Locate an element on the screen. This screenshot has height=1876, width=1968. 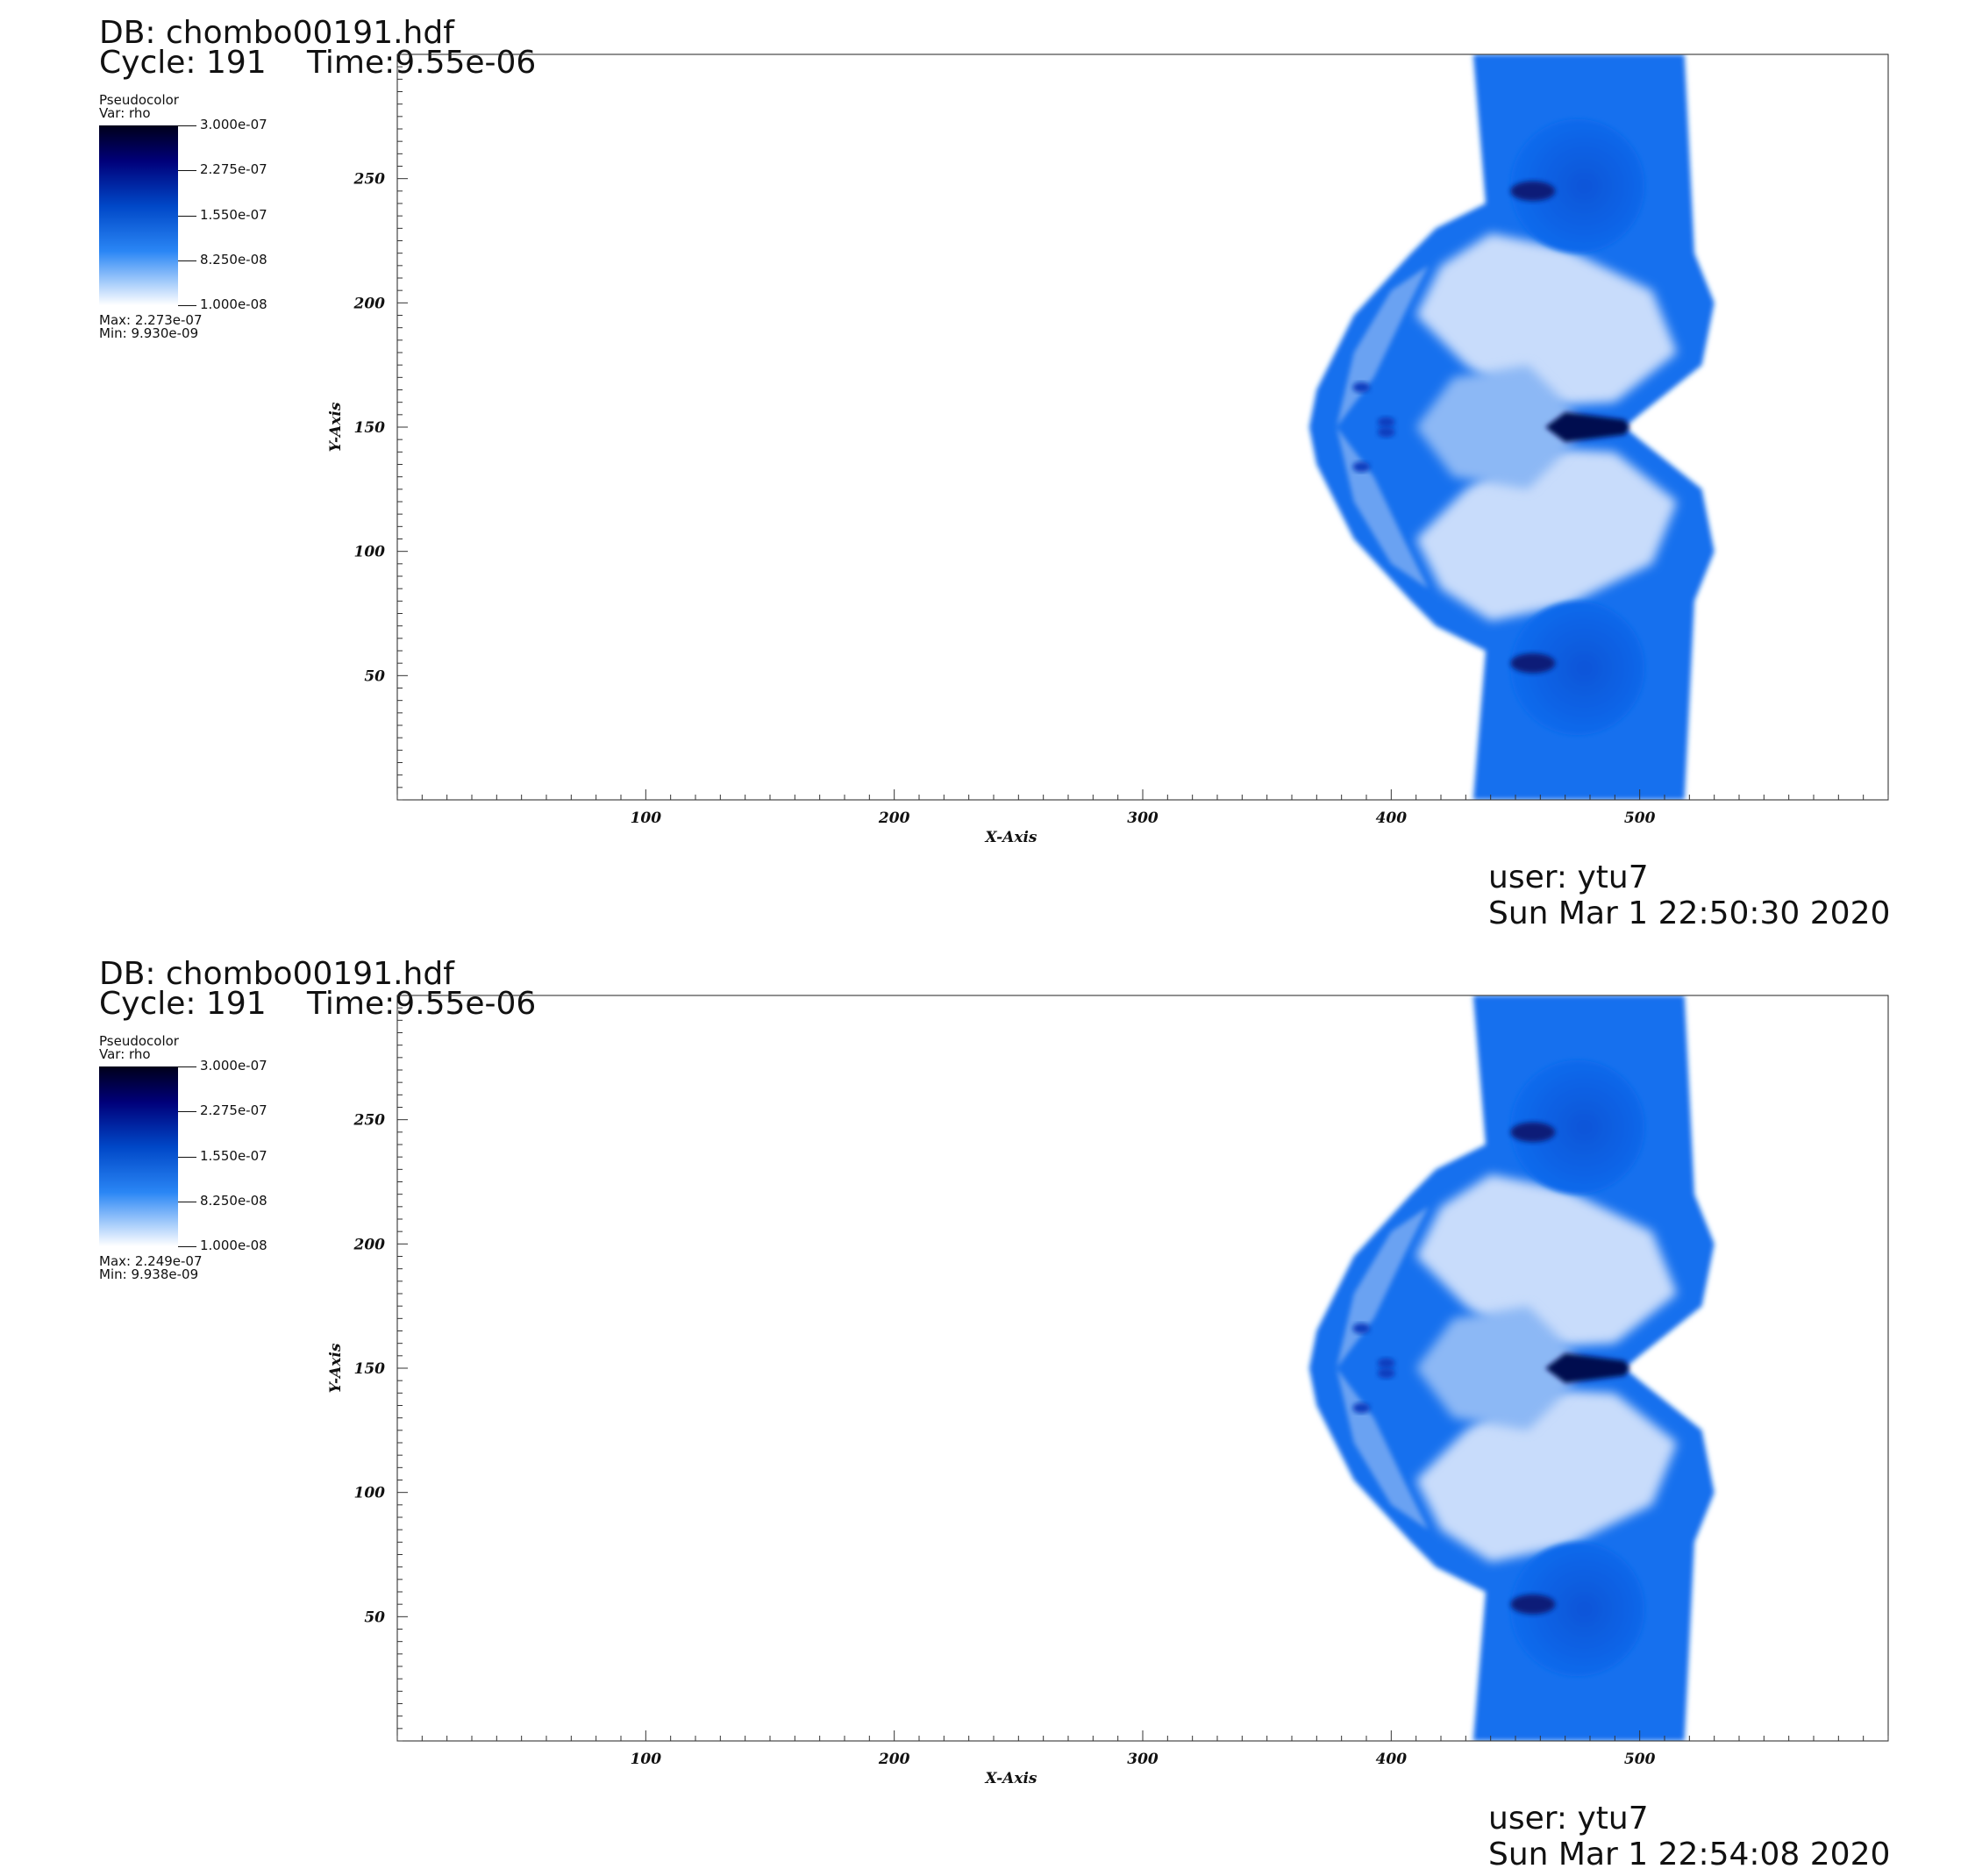
legend-min: Min: 9.938e-09 is located at coordinates (149, 1274).